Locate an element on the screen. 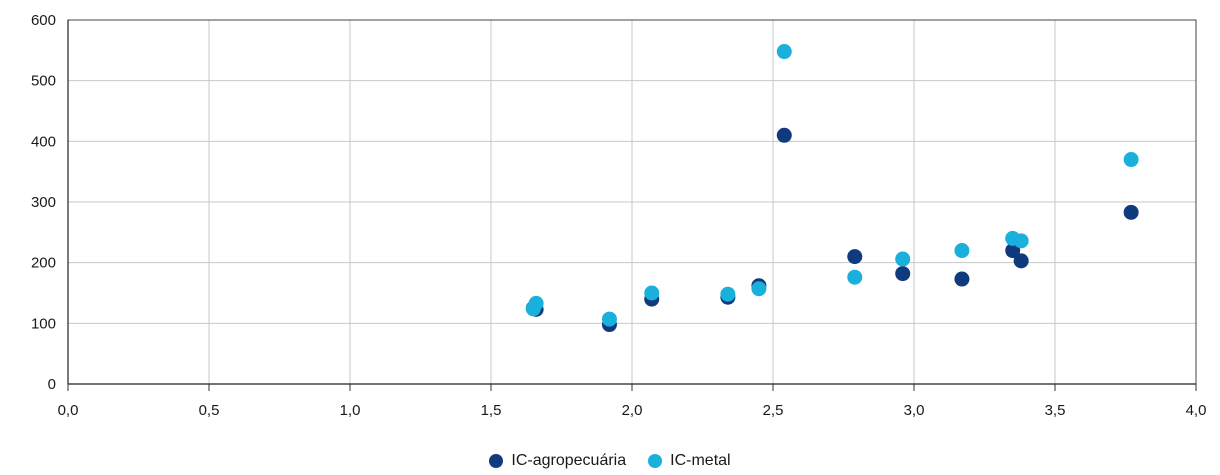 The width and height of the screenshot is (1220, 475). x-tick-label: 2,5 is located at coordinates (773, 410).